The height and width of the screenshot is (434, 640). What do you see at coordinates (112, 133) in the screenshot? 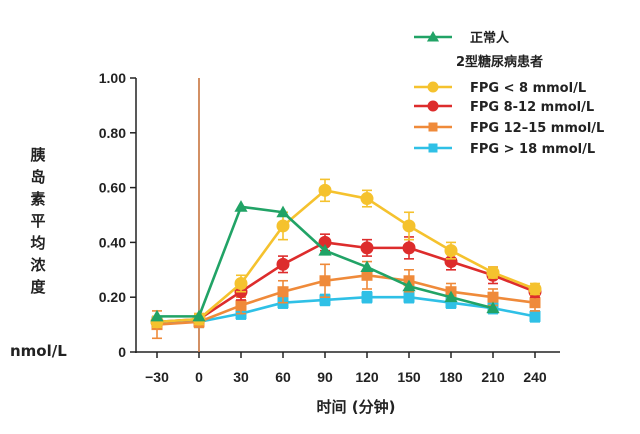
I see `y-tick-label: 0.80` at bounding box center [112, 133].